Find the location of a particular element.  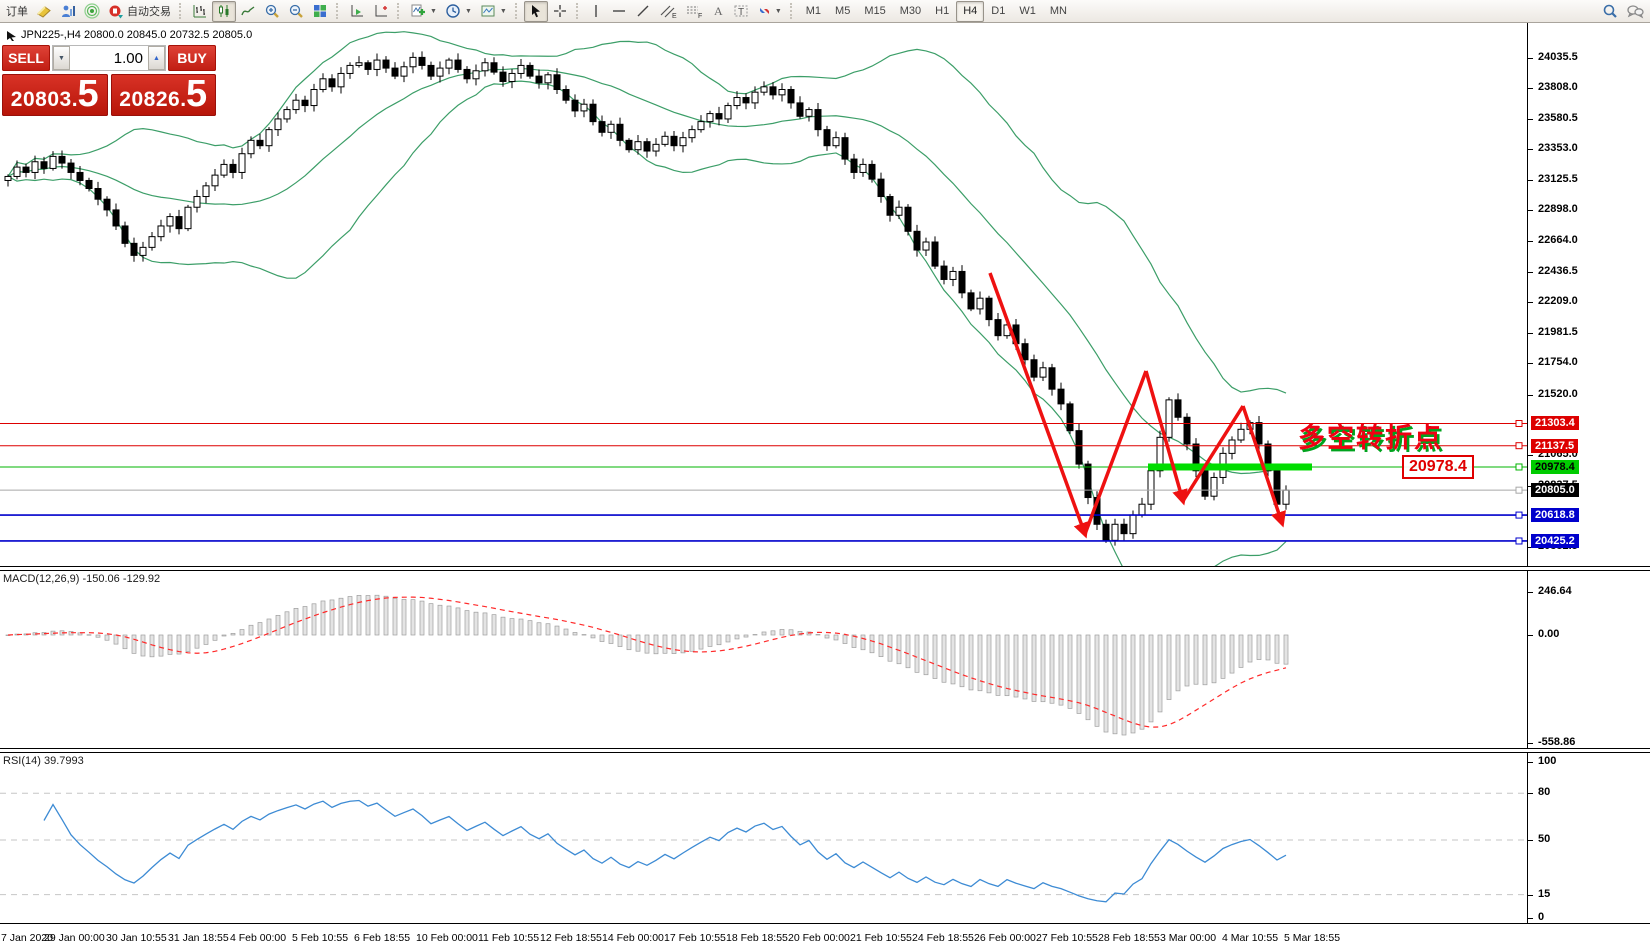

horizontal-line-button is located at coordinates (619, 11).